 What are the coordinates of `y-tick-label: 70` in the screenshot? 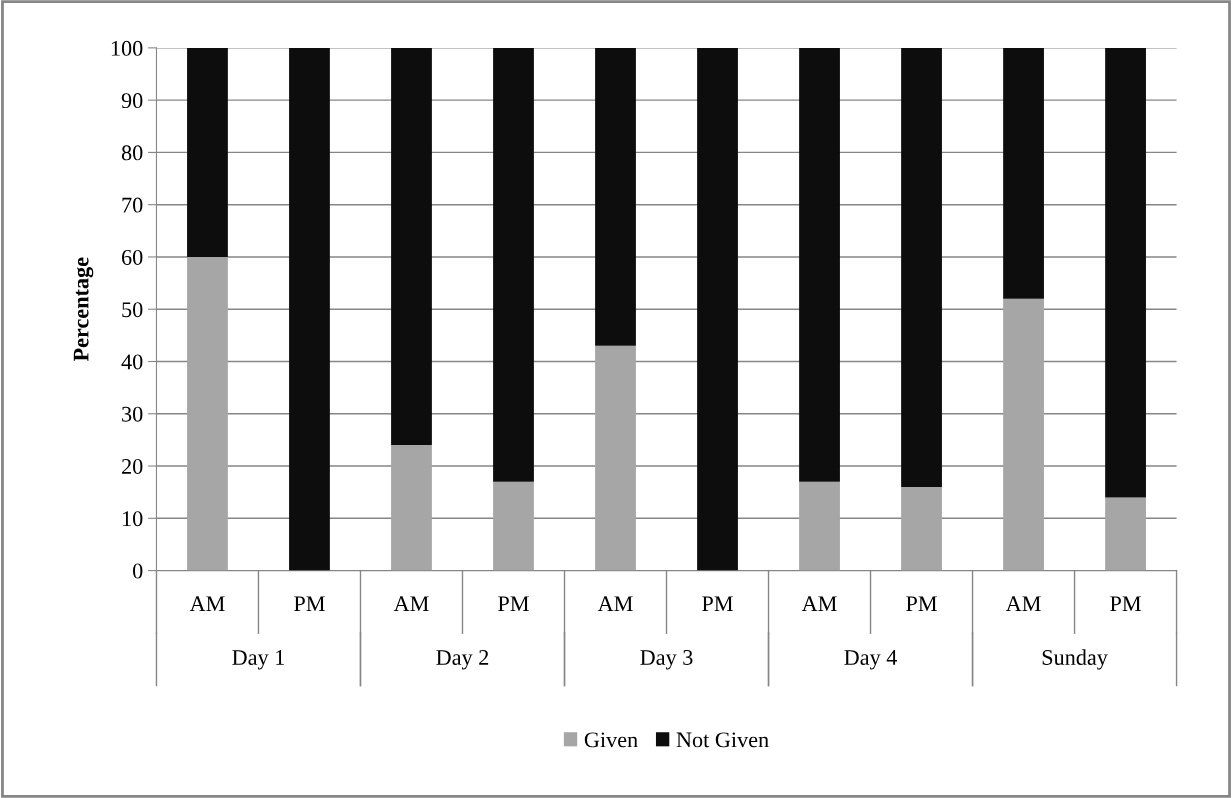 It's located at (132, 205).